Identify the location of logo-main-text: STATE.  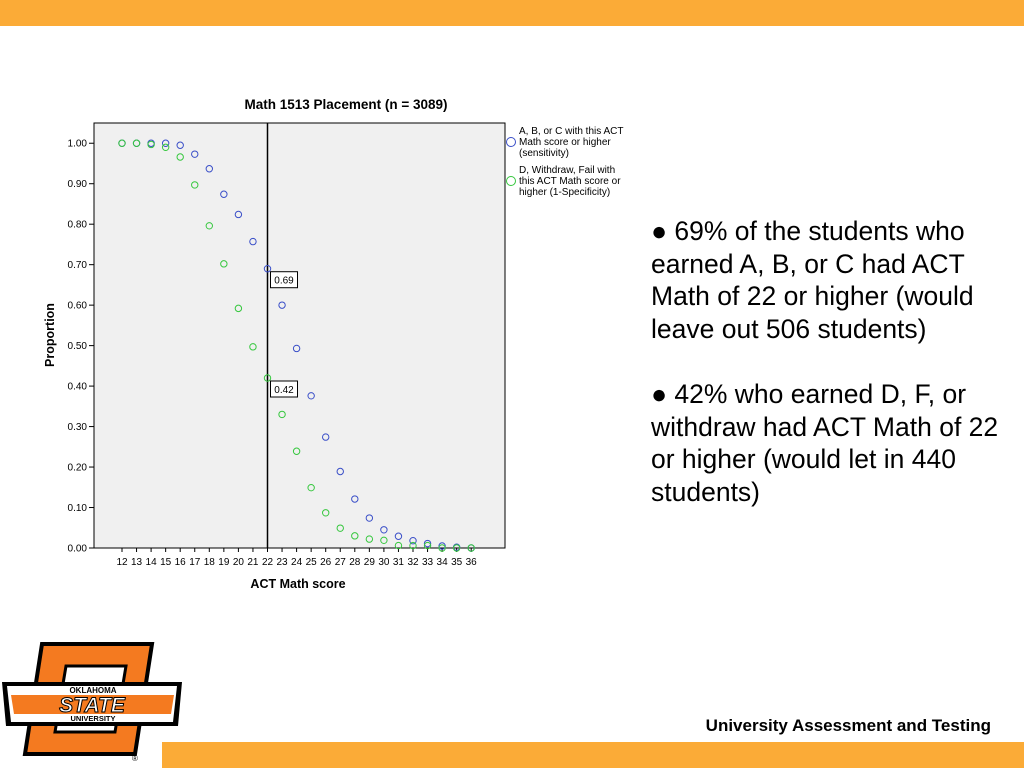
(92, 705).